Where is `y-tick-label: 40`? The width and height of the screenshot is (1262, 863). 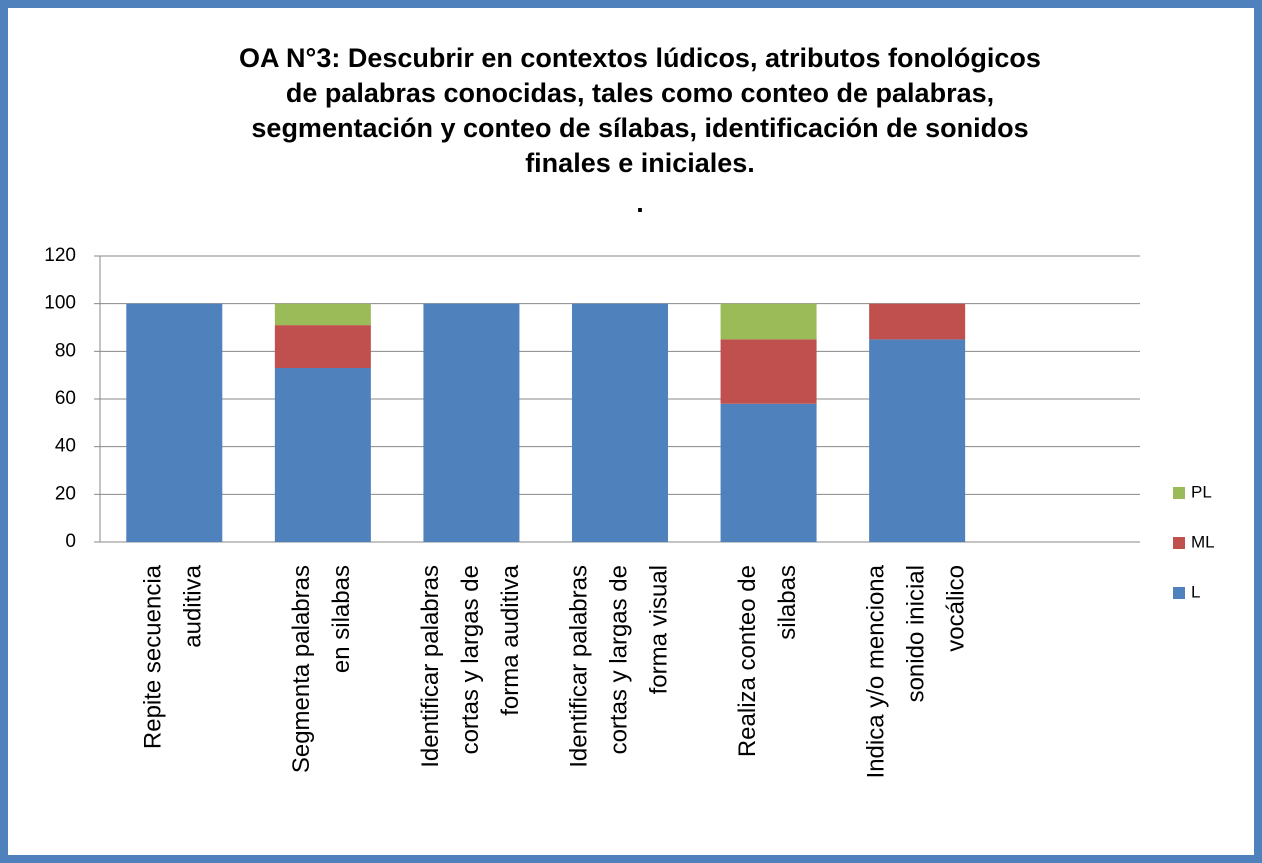
y-tick-label: 40 is located at coordinates (65, 446).